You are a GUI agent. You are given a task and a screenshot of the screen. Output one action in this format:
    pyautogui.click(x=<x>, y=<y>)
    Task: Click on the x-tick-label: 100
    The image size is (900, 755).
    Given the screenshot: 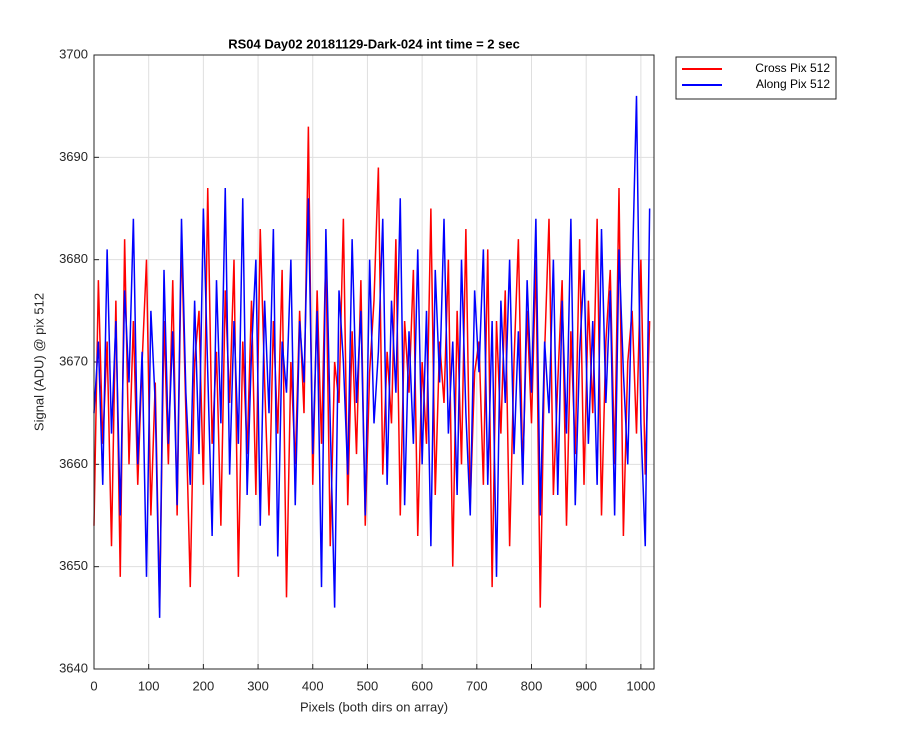 What is the action you would take?
    pyautogui.click(x=149, y=685)
    